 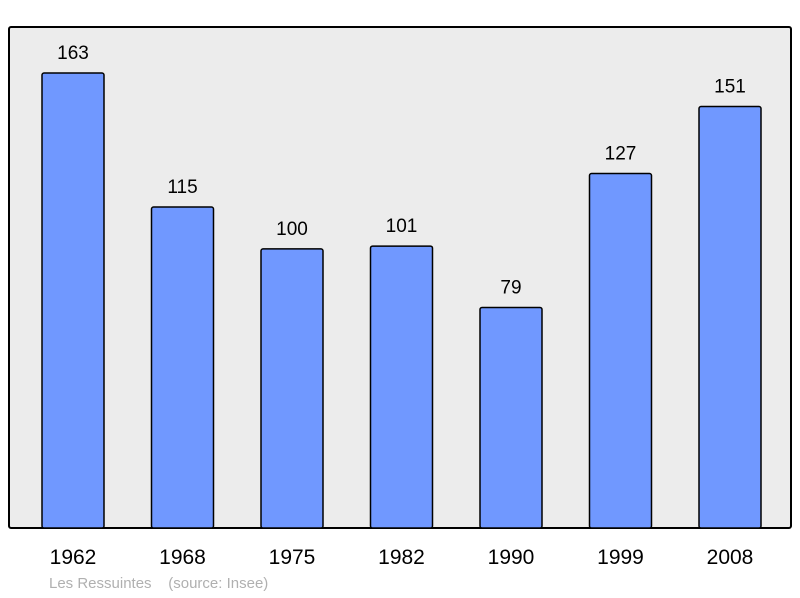 What do you see at coordinates (73, 53) in the screenshot?
I see `data-label-1962: 163` at bounding box center [73, 53].